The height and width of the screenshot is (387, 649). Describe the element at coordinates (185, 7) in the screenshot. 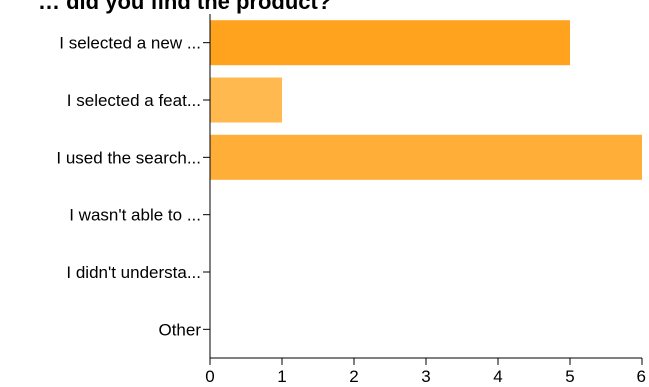

I see `chart-title: … did you find the product?` at that location.